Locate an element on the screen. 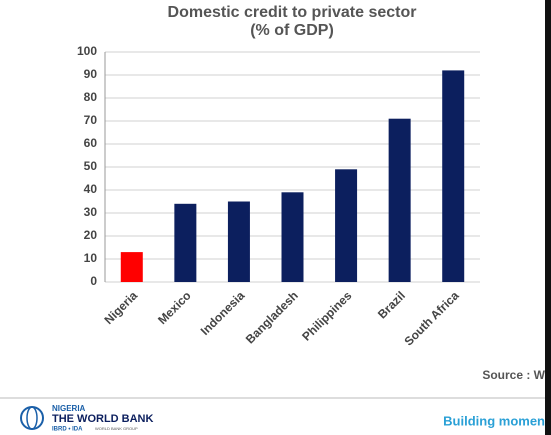 The image size is (551, 435). chart-title: Domestic credit to private sector is located at coordinates (292, 12).